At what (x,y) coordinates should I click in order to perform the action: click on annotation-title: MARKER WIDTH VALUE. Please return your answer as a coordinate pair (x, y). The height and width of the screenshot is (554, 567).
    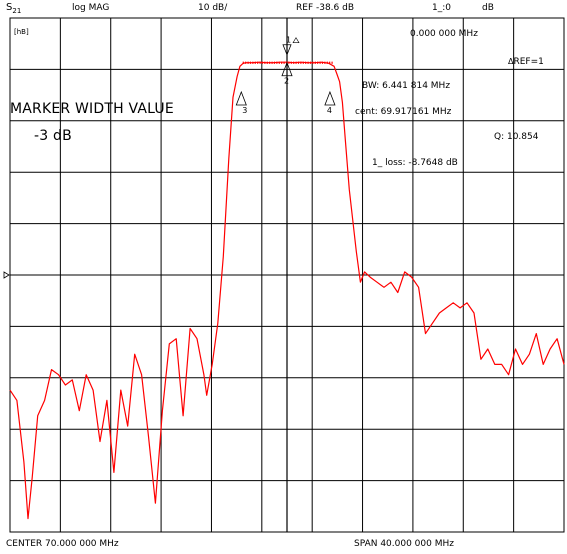
    Looking at the image, I should click on (92, 109).